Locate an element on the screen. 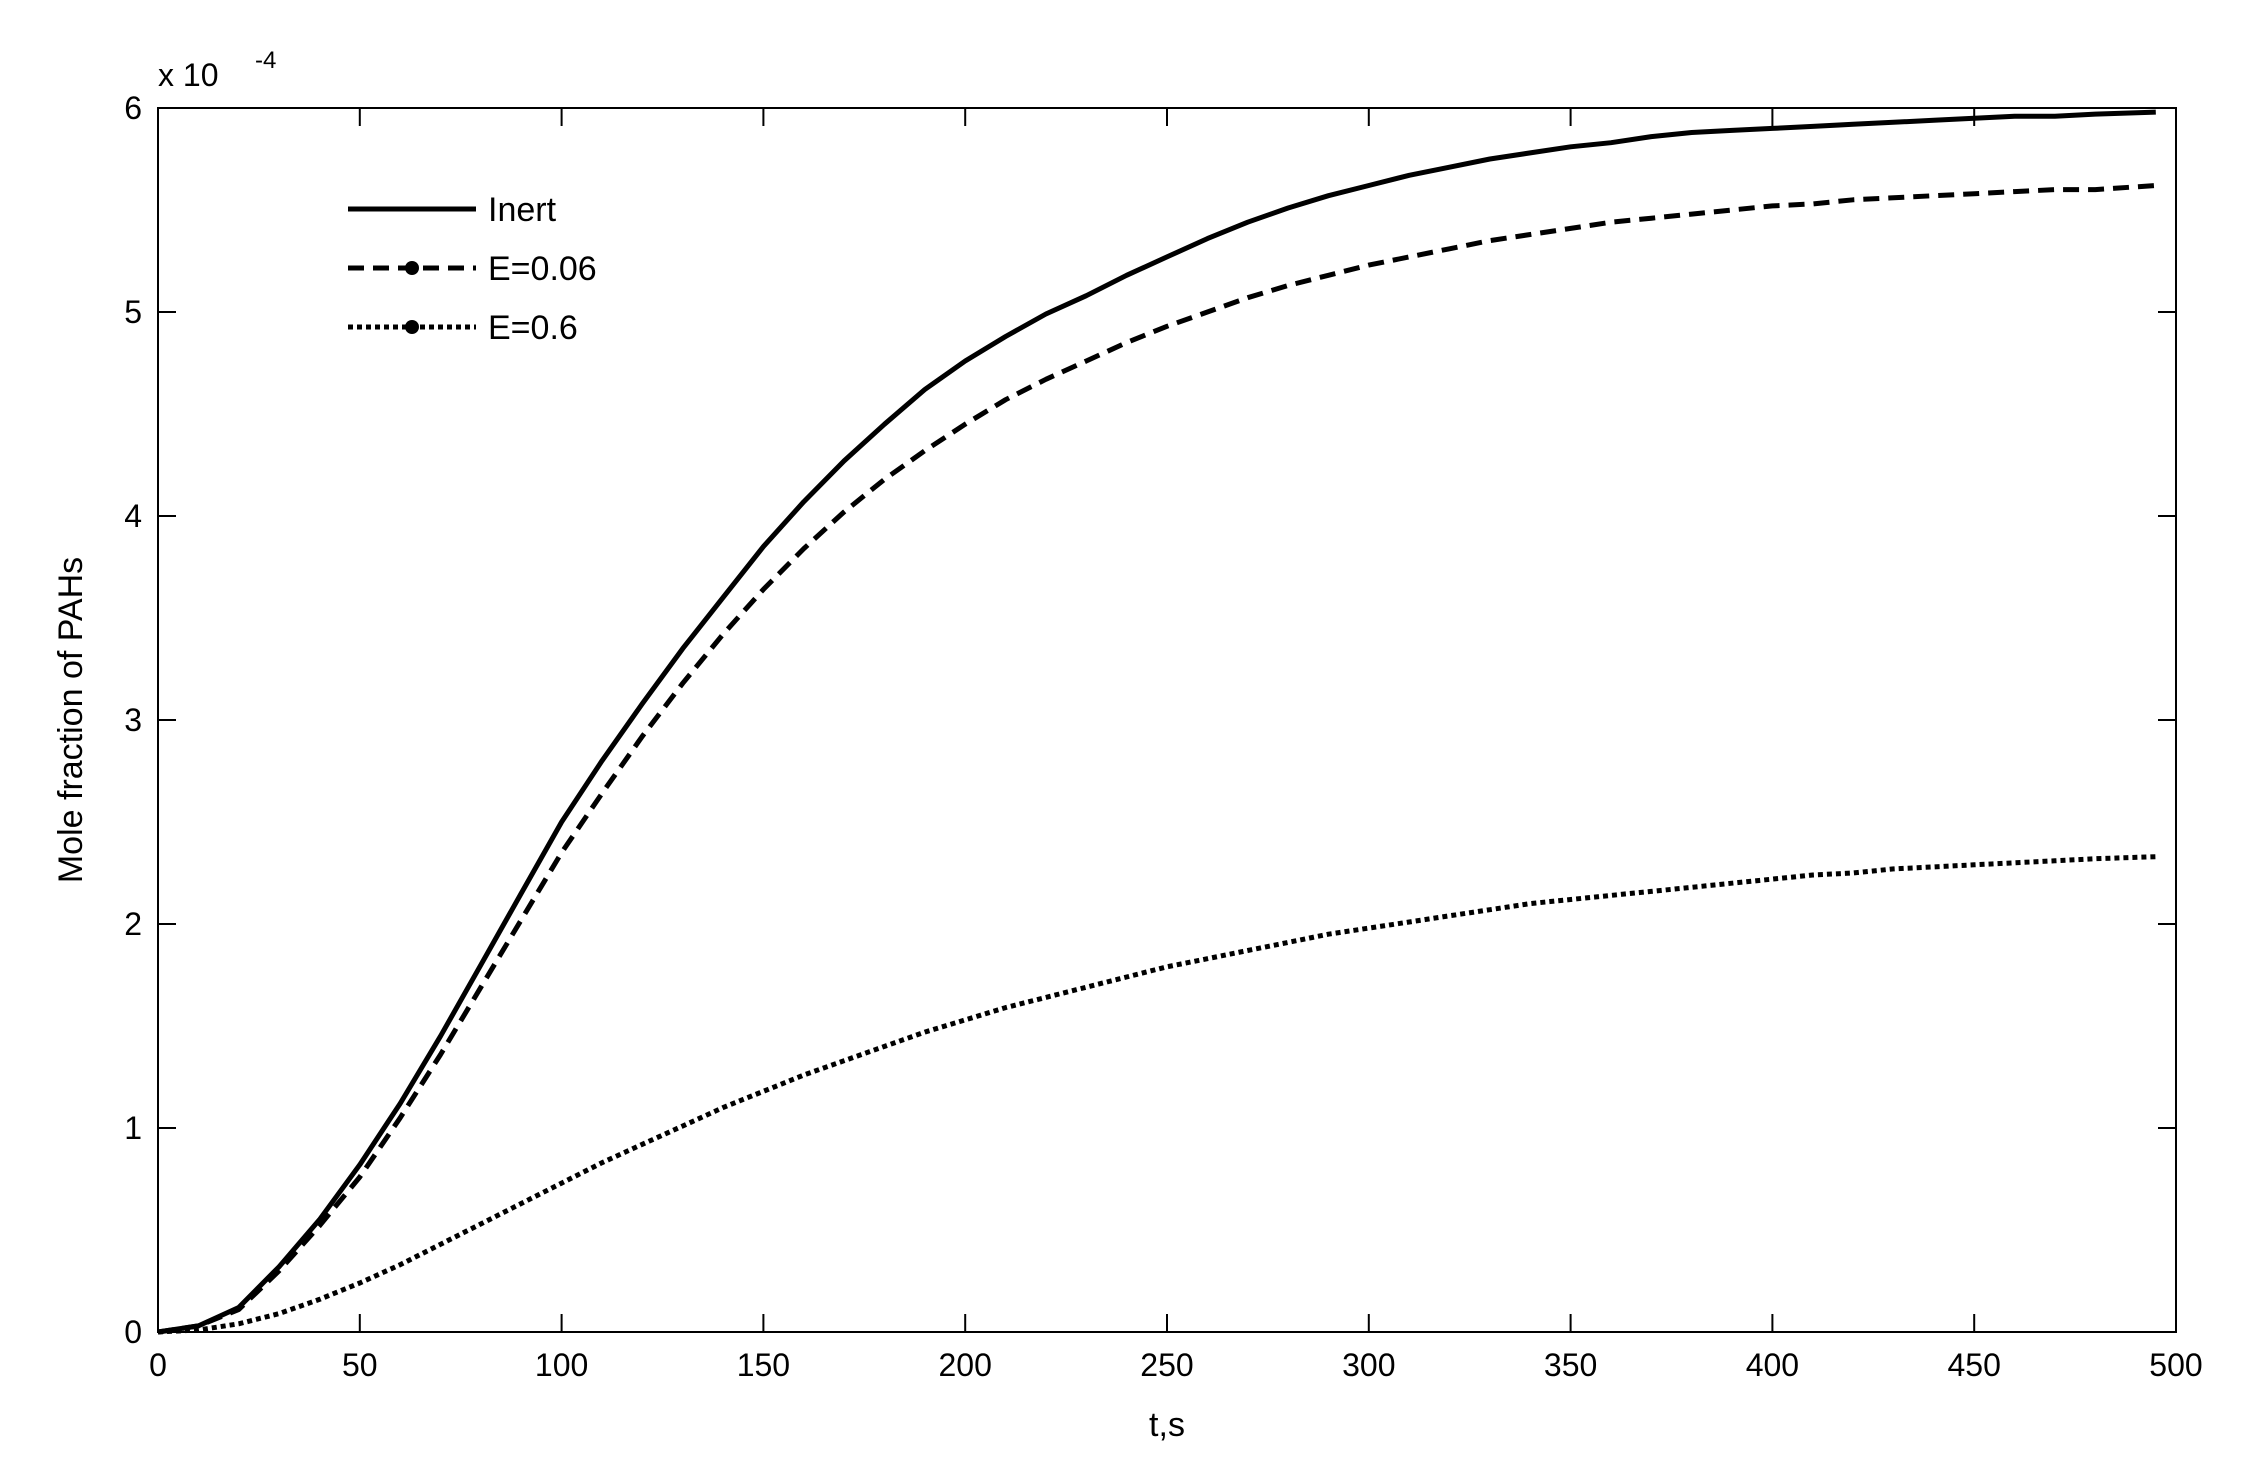  y-tick-label: 5 is located at coordinates (133, 312).